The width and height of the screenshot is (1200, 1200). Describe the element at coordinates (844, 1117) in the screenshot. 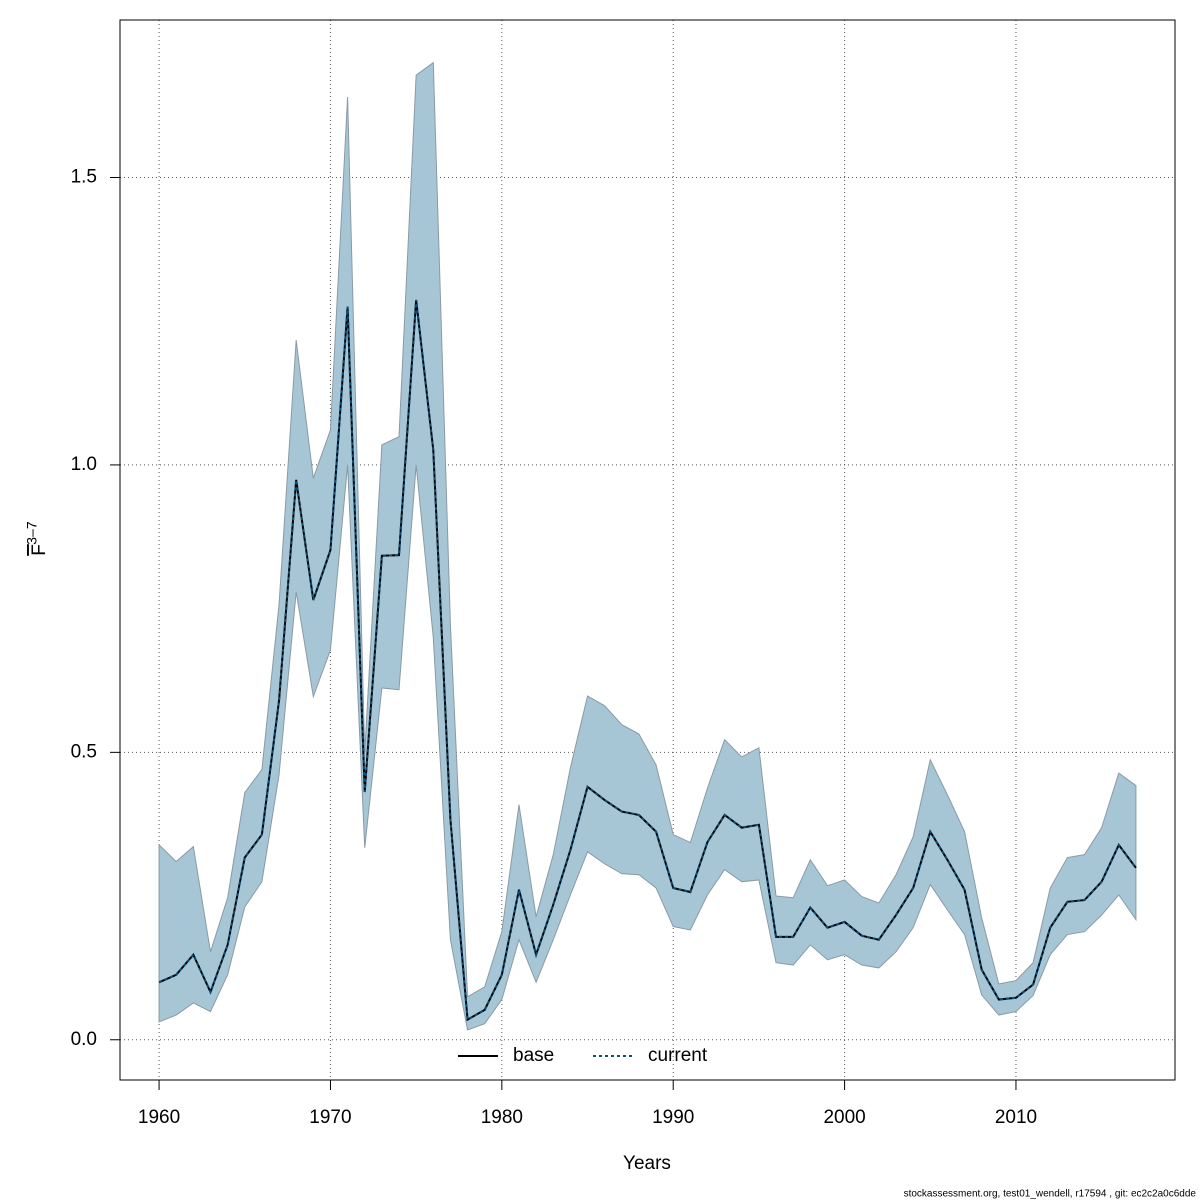

I see `x-tick-label: 2000` at that location.